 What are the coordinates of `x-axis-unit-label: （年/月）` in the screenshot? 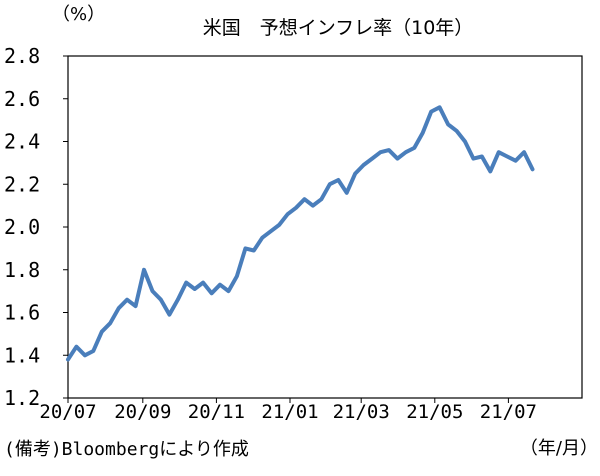 It's located at (559, 448).